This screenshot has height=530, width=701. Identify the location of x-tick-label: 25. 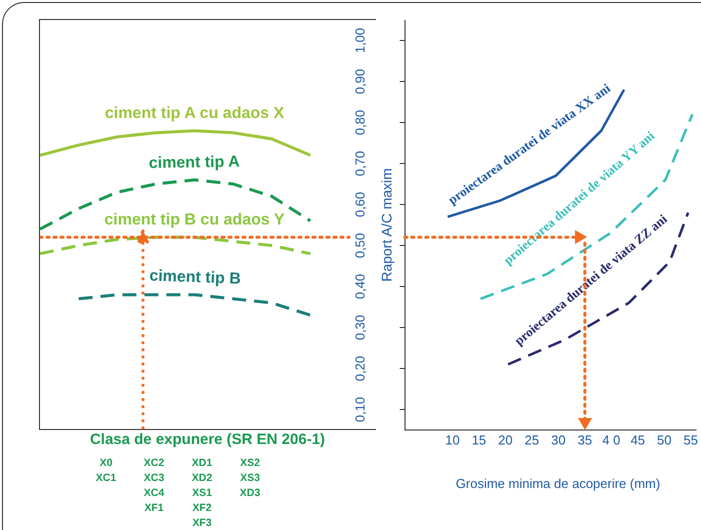
(532, 440).